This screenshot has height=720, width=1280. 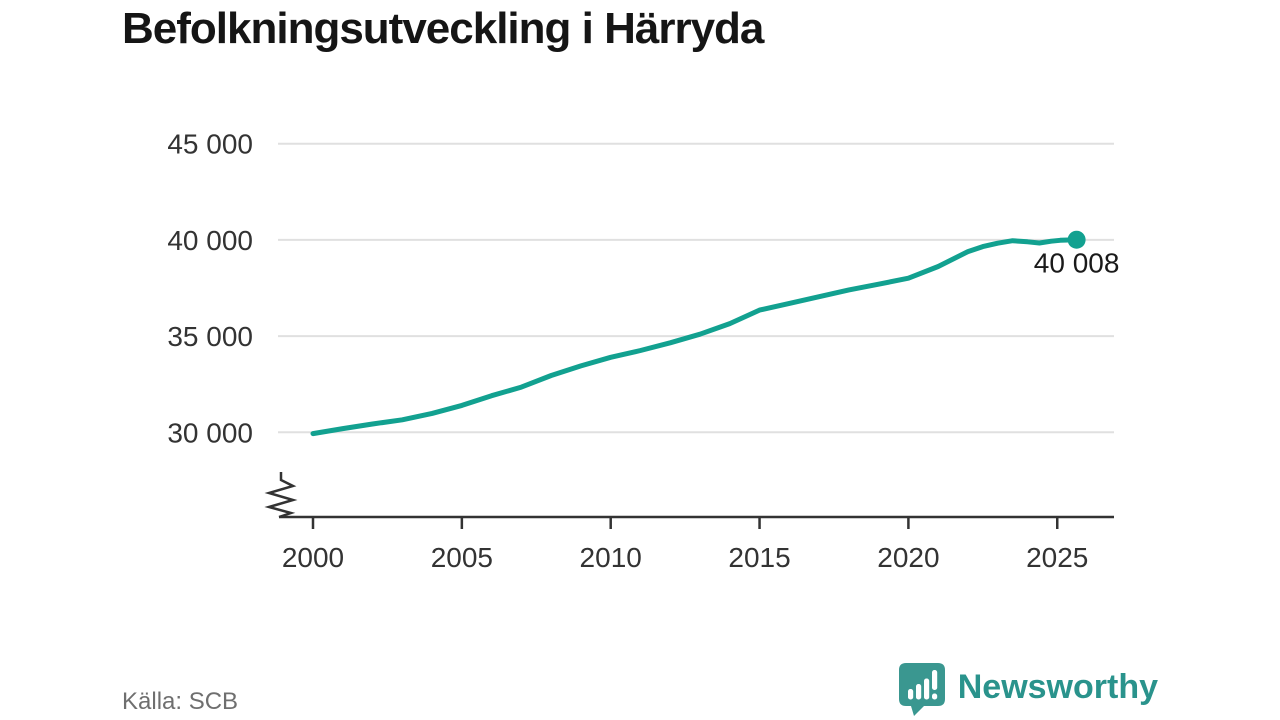 What do you see at coordinates (1057, 686) in the screenshot?
I see `newsworthy-wordmark: Newsworthy` at bounding box center [1057, 686].